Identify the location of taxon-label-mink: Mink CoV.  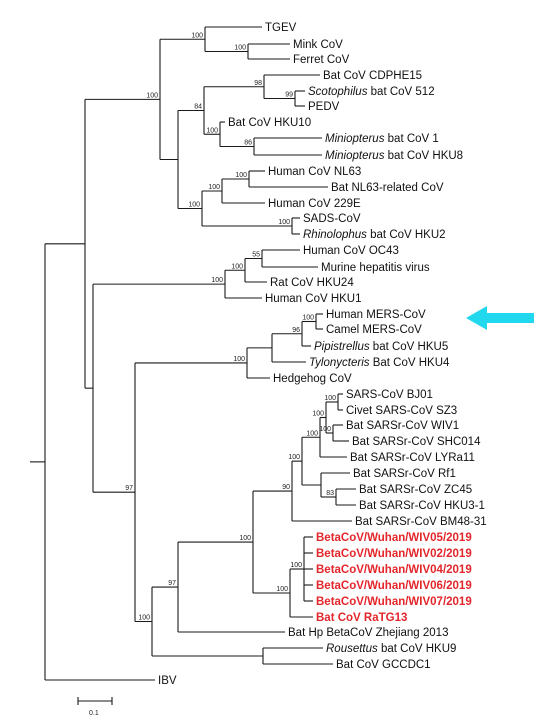
(318, 45).